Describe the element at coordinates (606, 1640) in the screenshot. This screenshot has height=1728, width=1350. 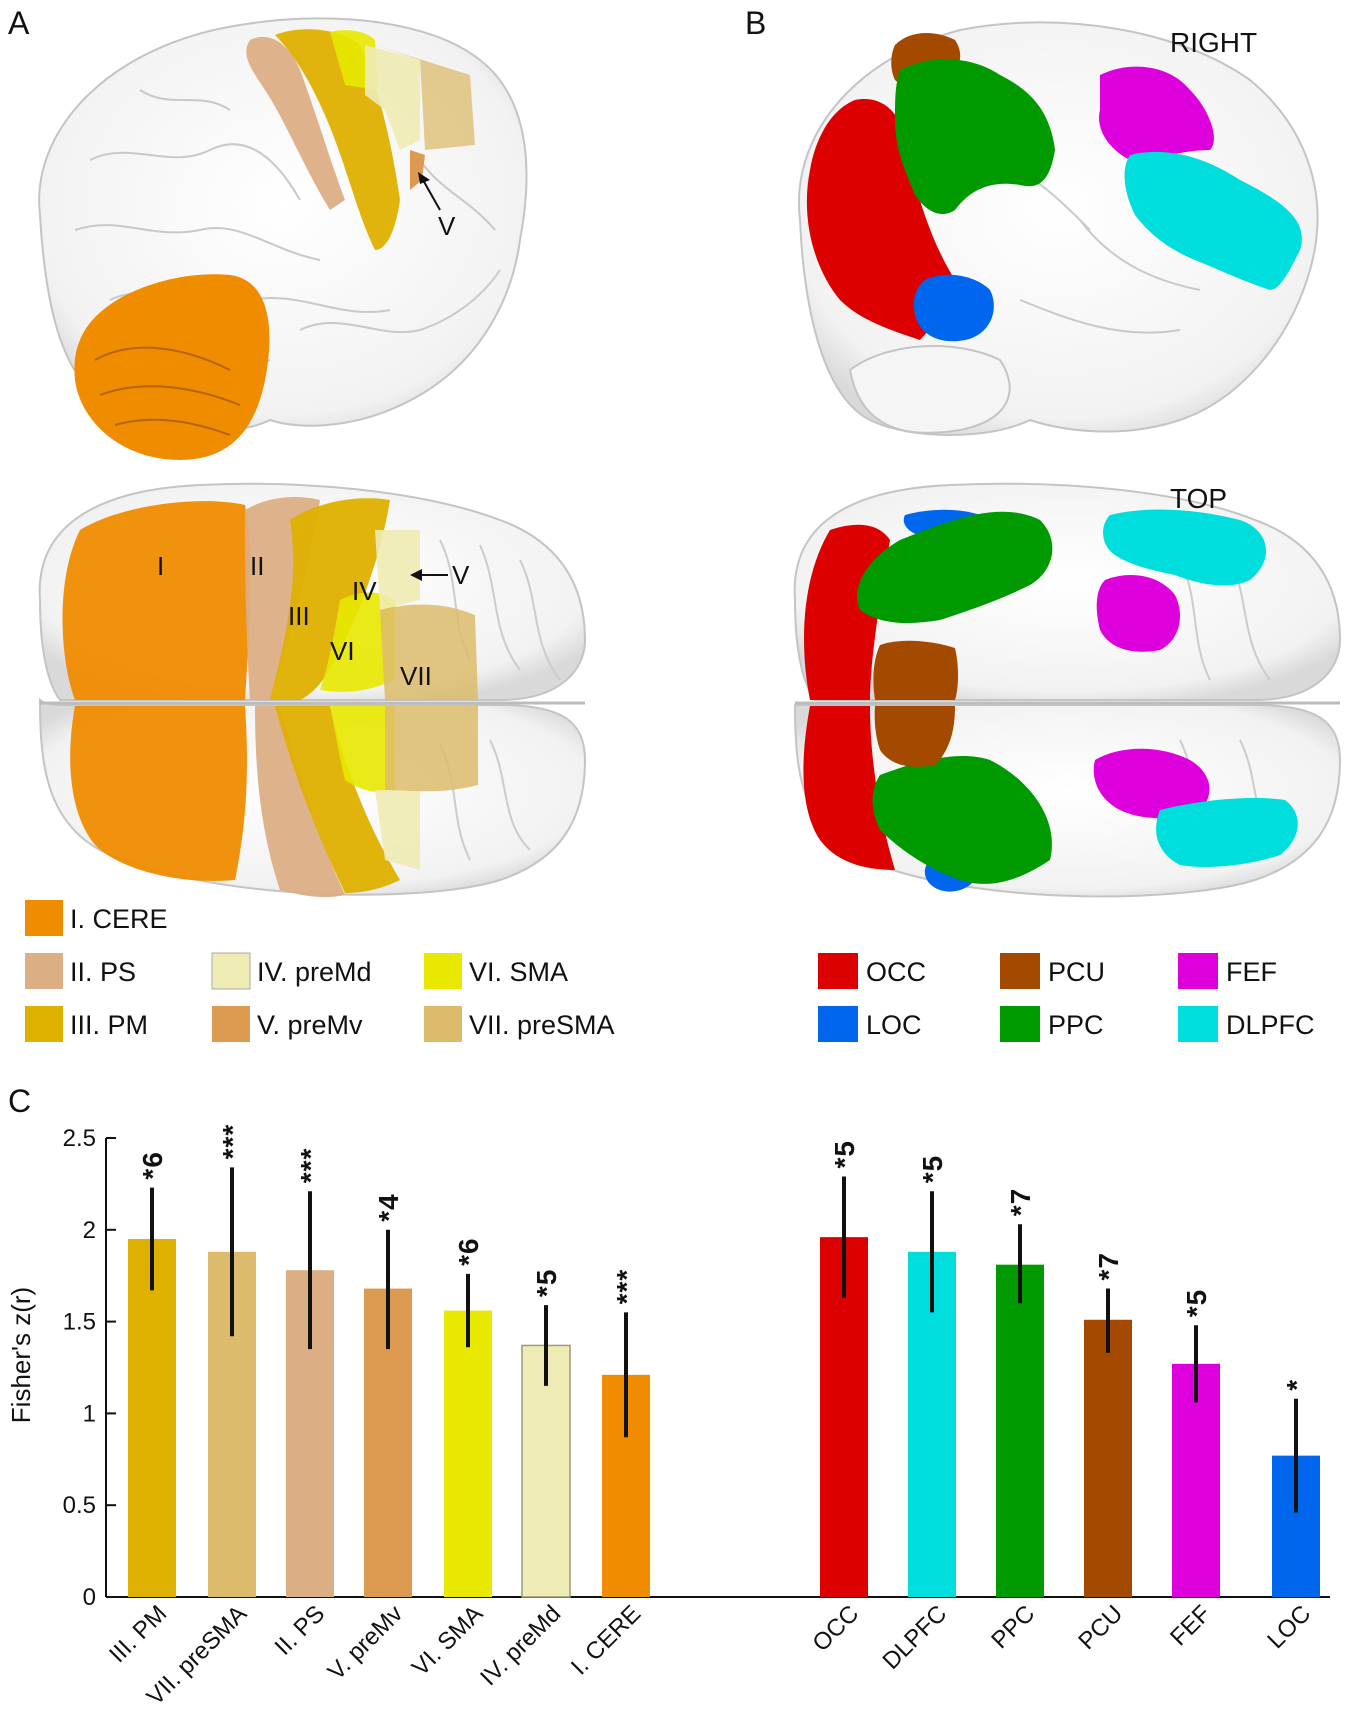
I see `x-tick-label: I. CERE` at that location.